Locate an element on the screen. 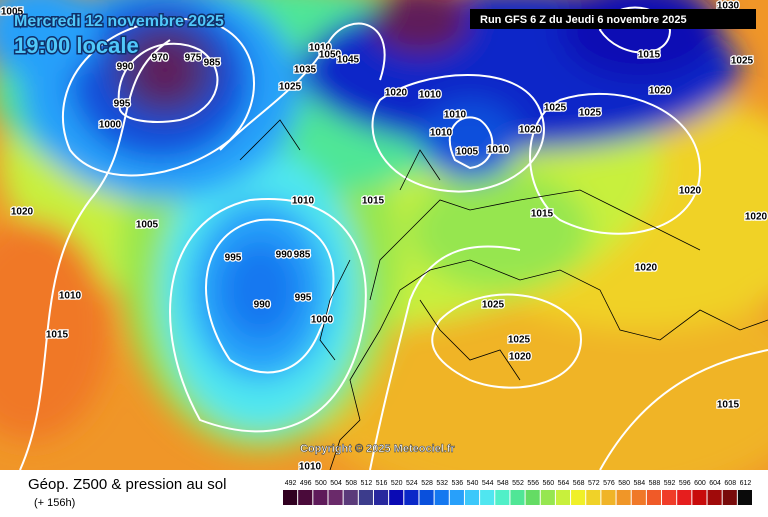  time: 19:00 locale is located at coordinates (76, 45).